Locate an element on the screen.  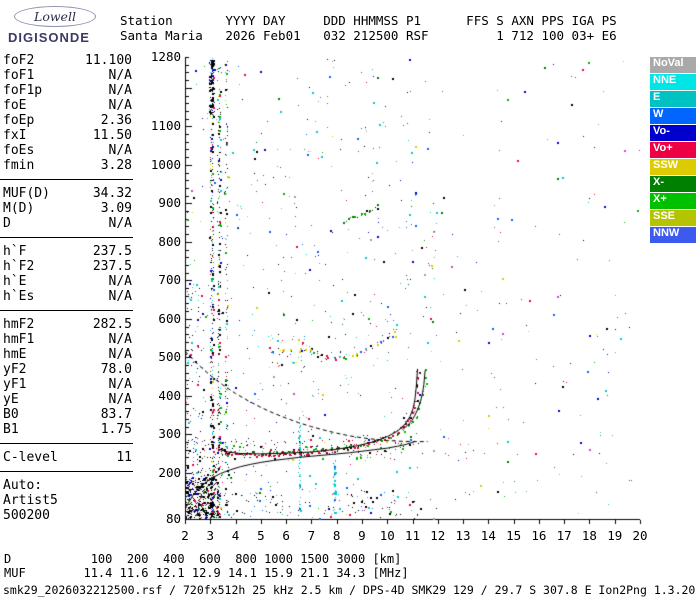
logo-digisonde-text: DIGISONDE is located at coordinates (49, 37).